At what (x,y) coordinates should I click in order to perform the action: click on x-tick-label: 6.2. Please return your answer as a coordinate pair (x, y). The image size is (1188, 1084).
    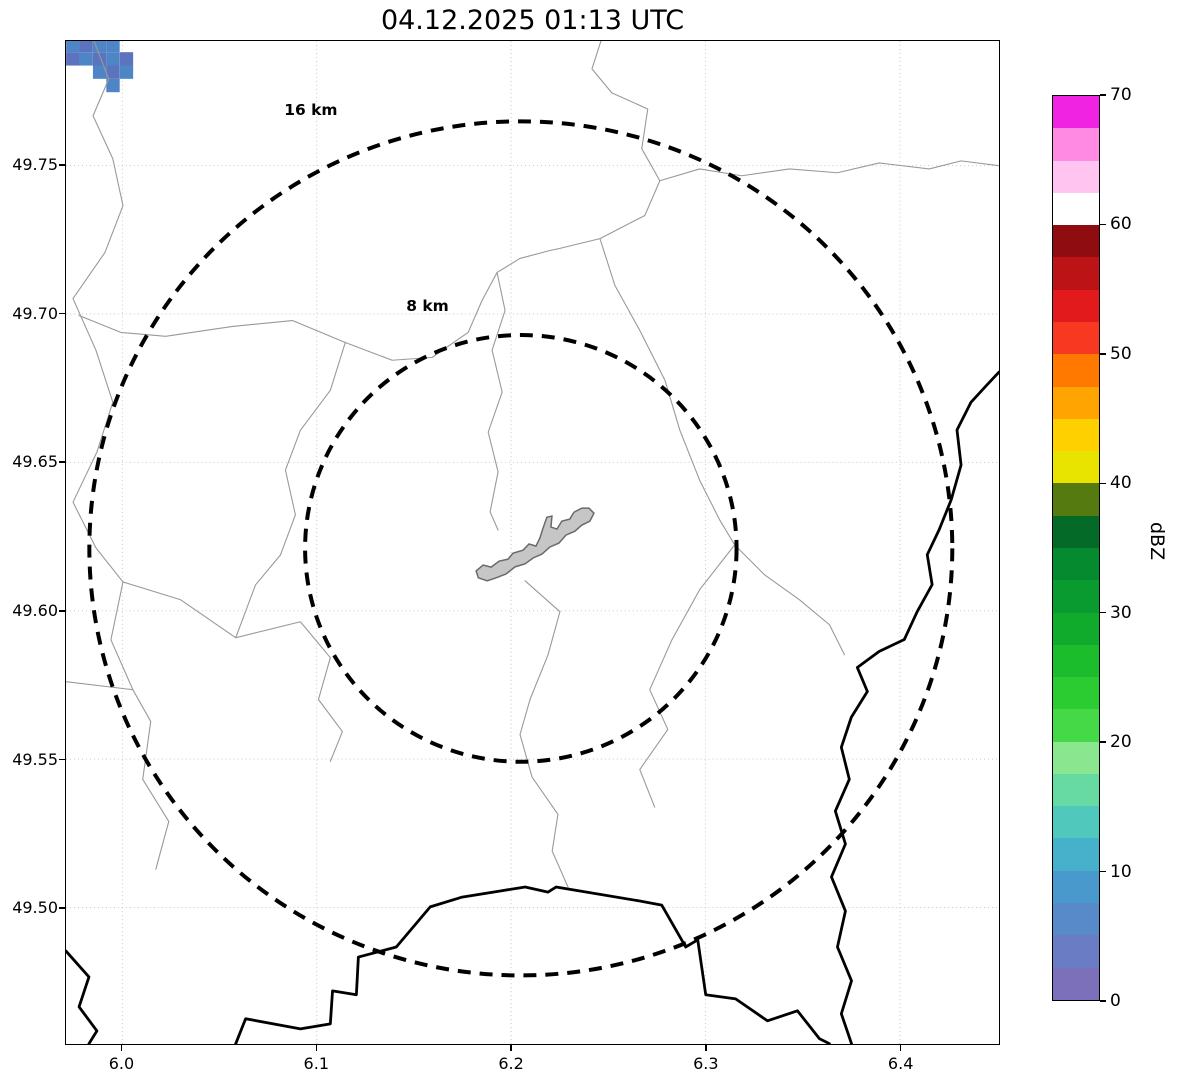
    Looking at the image, I should click on (511, 1063).